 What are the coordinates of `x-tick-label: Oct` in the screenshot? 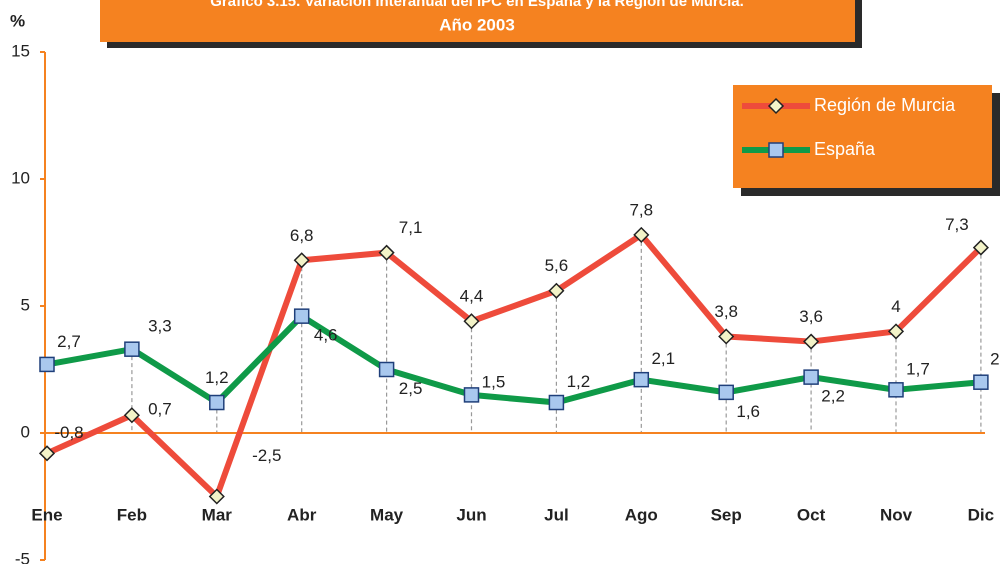 It's located at (811, 514).